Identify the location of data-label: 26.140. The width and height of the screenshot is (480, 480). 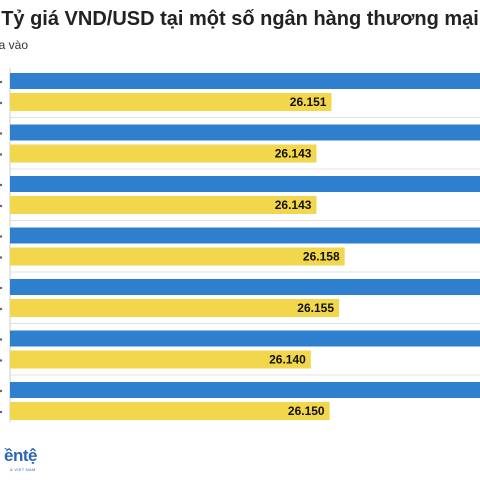
(287, 360).